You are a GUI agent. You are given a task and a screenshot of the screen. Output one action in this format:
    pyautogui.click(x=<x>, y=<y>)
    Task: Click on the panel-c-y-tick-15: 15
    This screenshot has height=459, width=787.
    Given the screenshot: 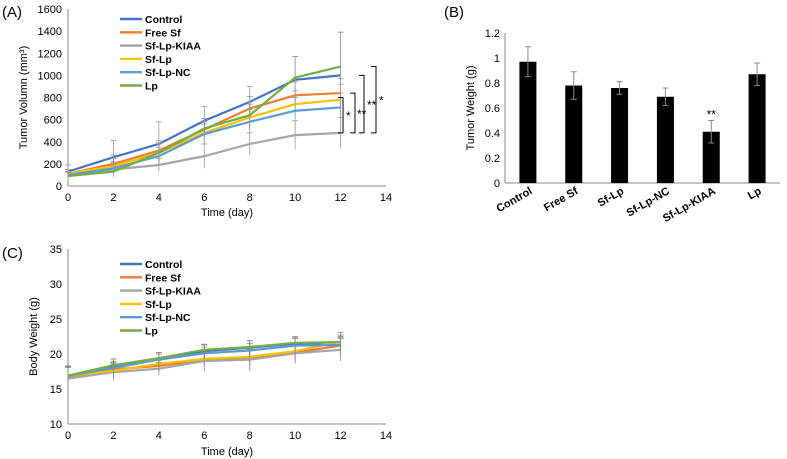 What is the action you would take?
    pyautogui.click(x=56, y=390)
    